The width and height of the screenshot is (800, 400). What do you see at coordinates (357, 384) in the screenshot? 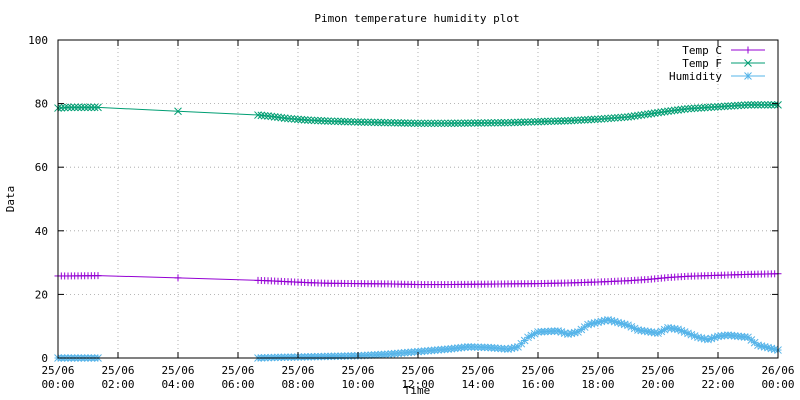
I see `x-tick-label-time: 10:00` at bounding box center [357, 384].